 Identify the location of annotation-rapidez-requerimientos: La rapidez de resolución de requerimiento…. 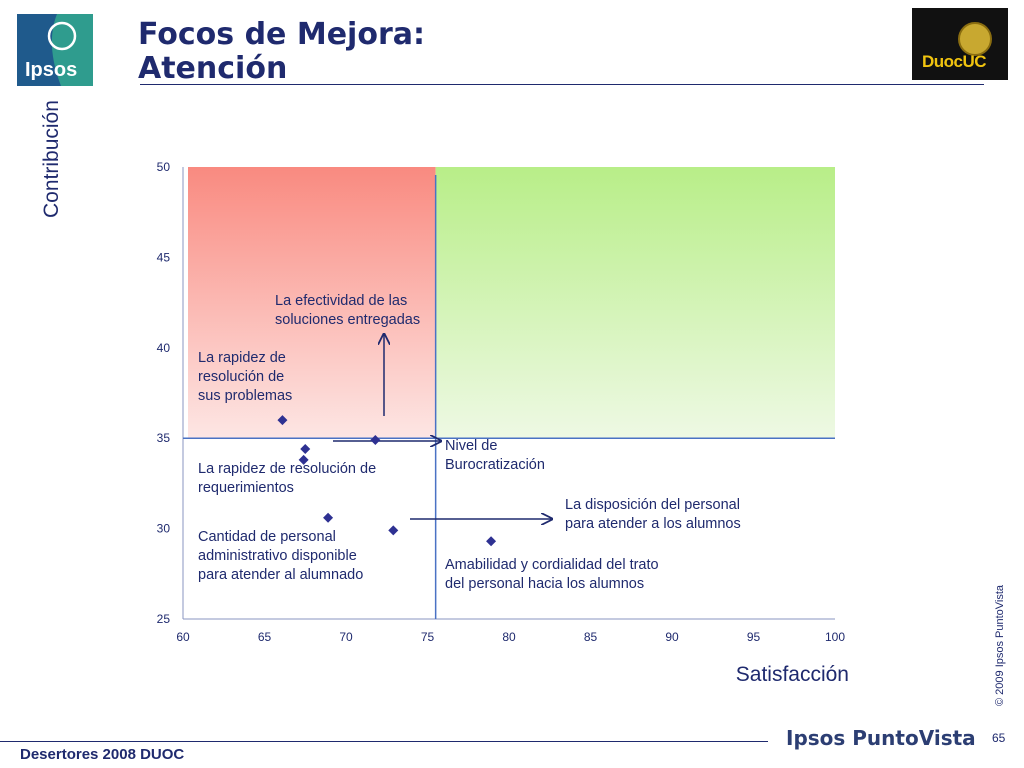
(287, 478).